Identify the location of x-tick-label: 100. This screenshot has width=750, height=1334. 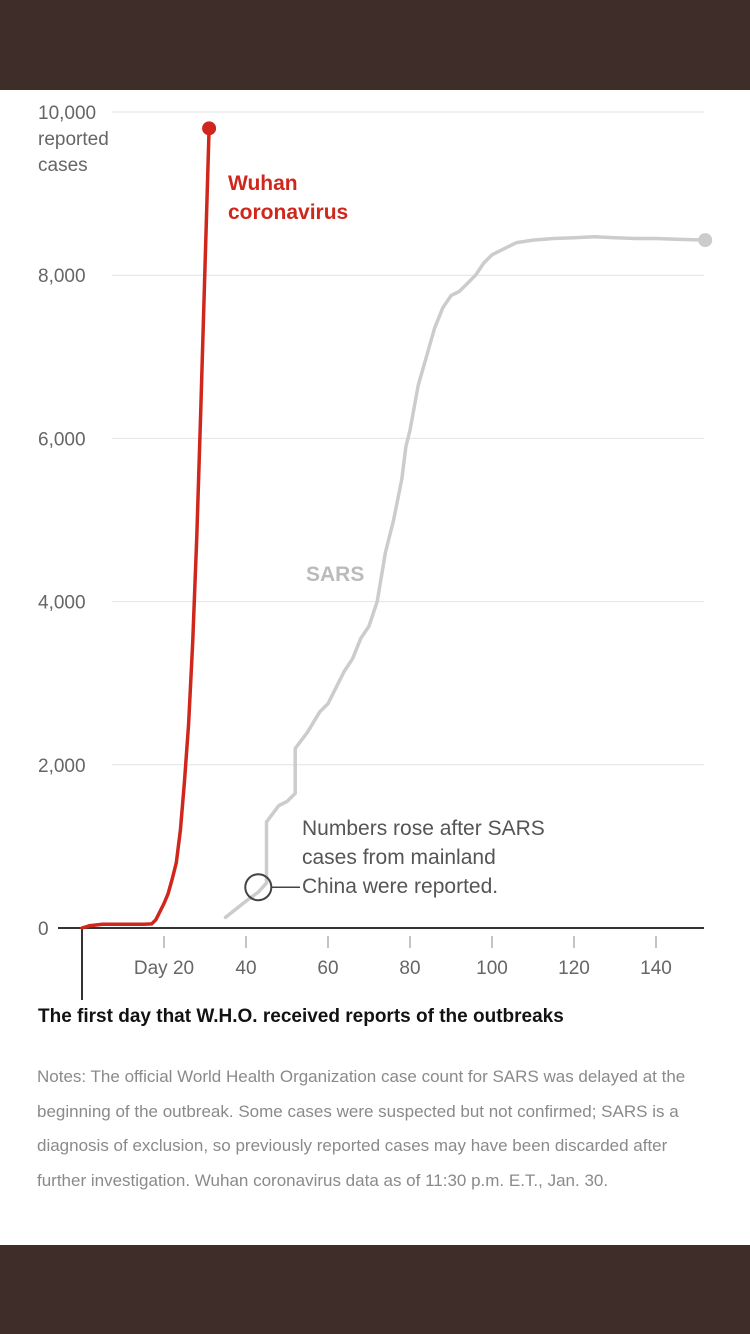
(492, 968).